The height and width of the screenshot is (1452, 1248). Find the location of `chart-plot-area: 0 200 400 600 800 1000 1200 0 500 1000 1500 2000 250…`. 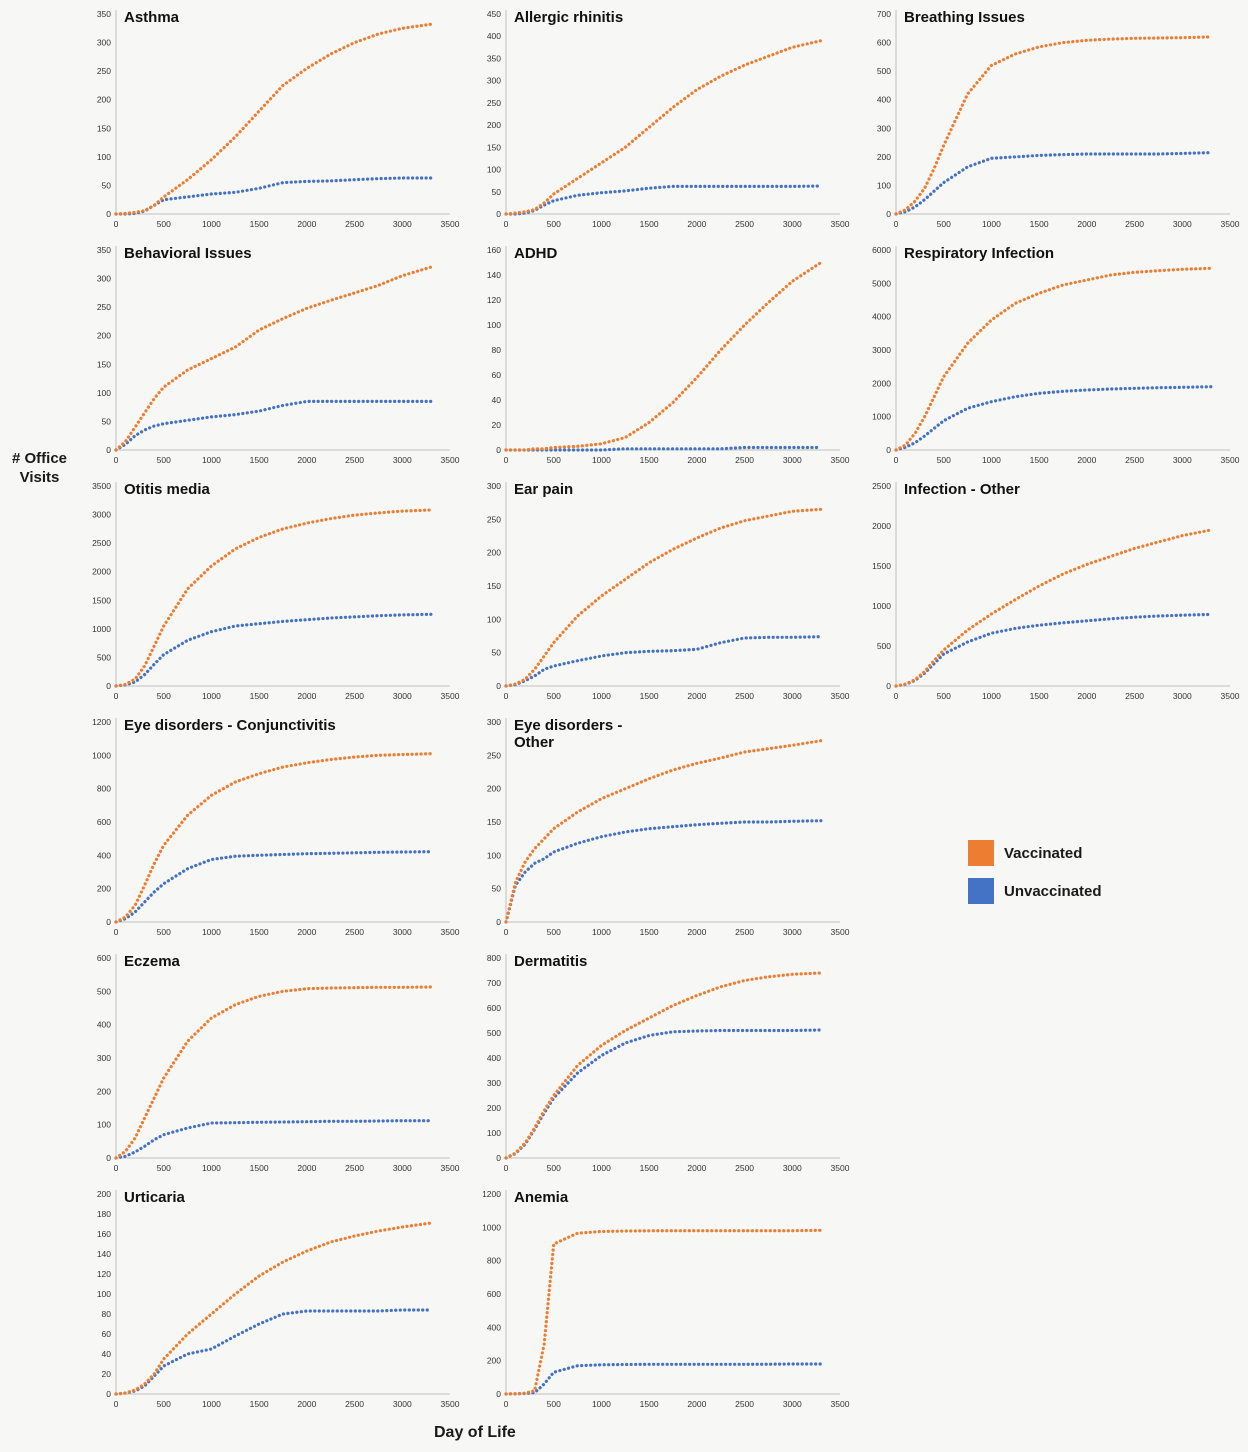

chart-plot-area: 0 200 400 600 800 1000 1200 0 500 1000 1500 2000 250… is located at coordinates (276, 827).